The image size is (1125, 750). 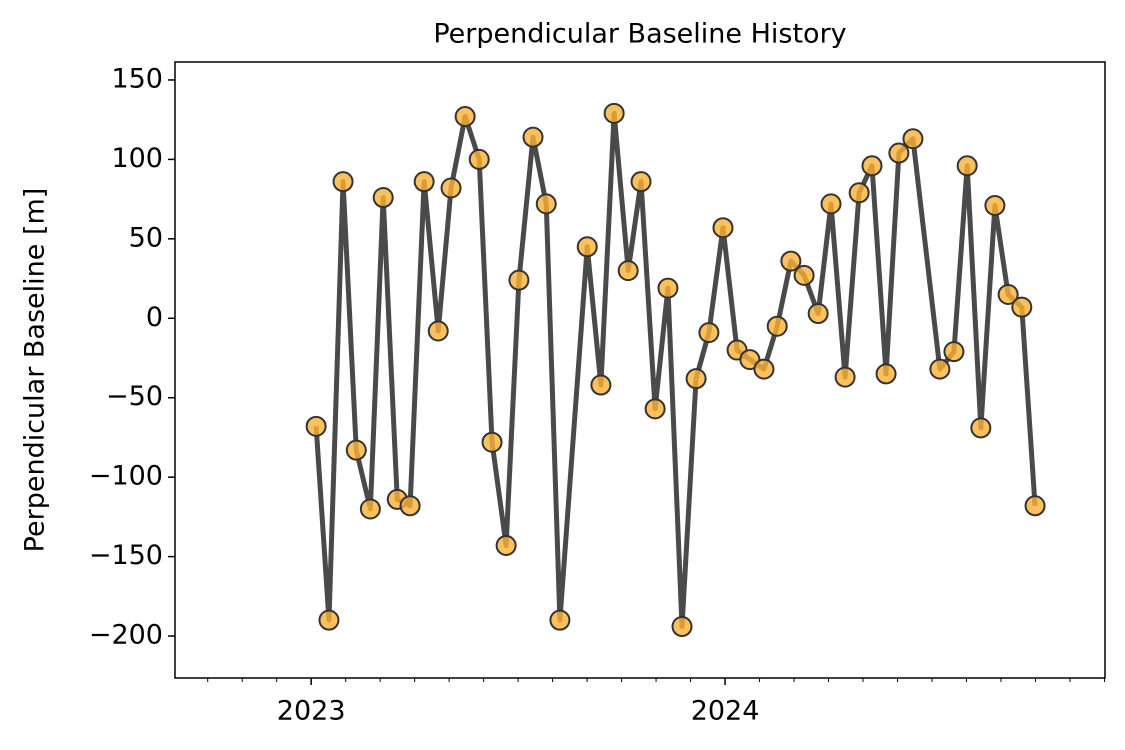 I want to click on x-tick-label: 2023, so click(x=311, y=711).